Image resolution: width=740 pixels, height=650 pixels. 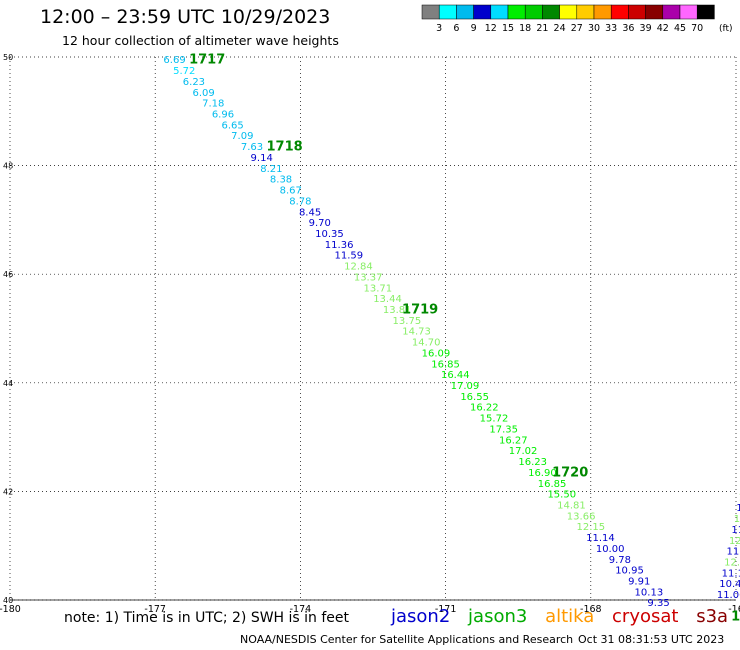 I want to click on colorbar-label: 42, so click(x=663, y=28).